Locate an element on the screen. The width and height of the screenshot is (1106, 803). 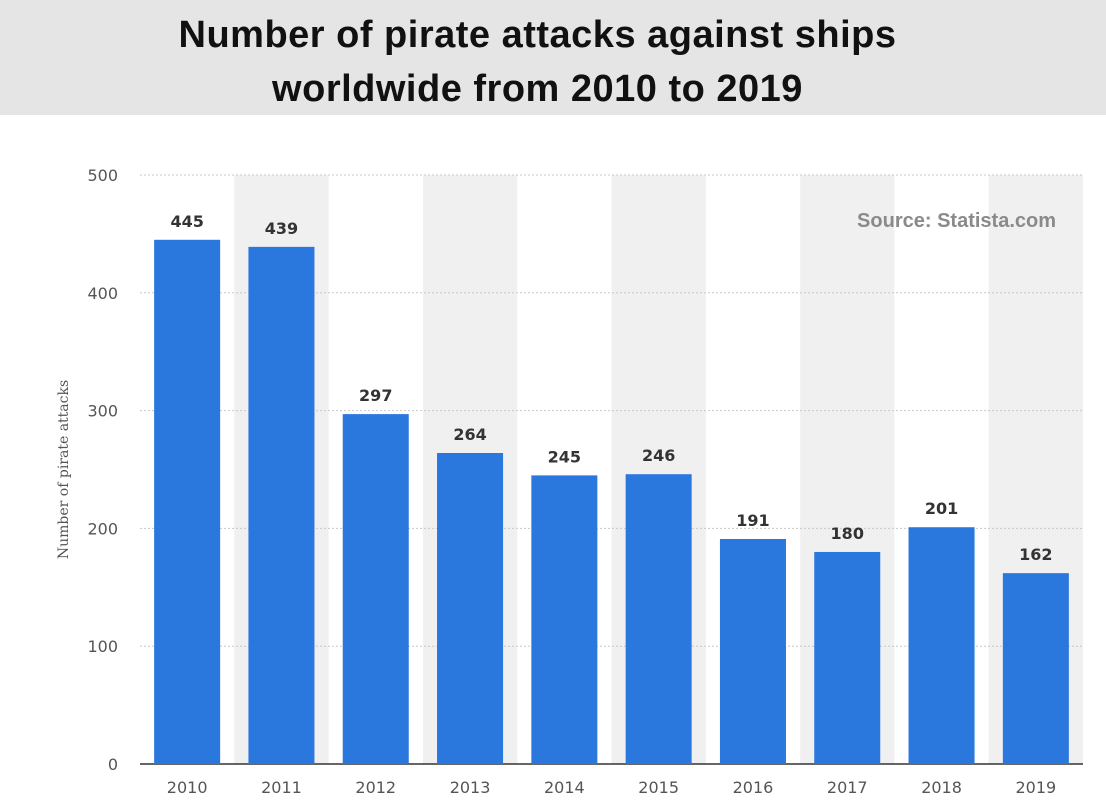
x-tick-label: 2011 is located at coordinates (281, 787).